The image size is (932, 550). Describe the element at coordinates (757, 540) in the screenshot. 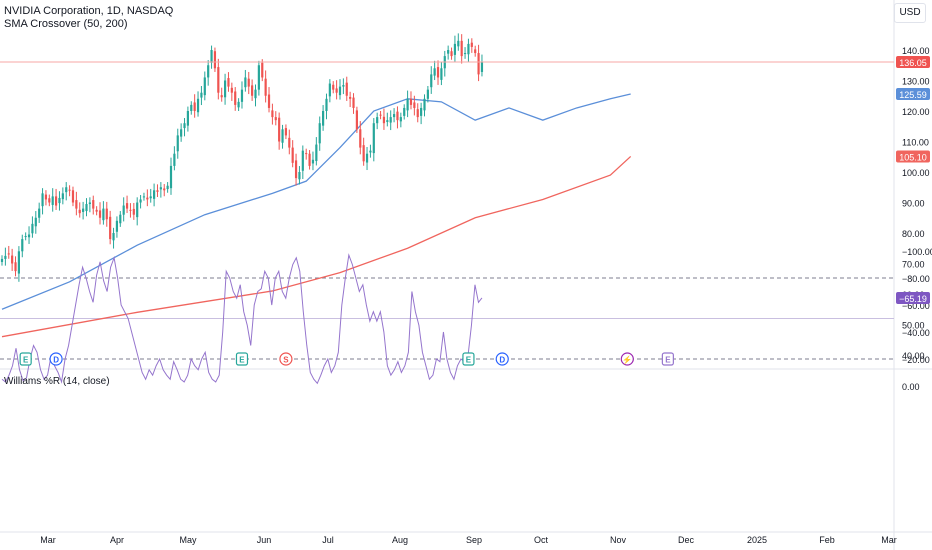

I see `time-tick-label: 2025` at that location.